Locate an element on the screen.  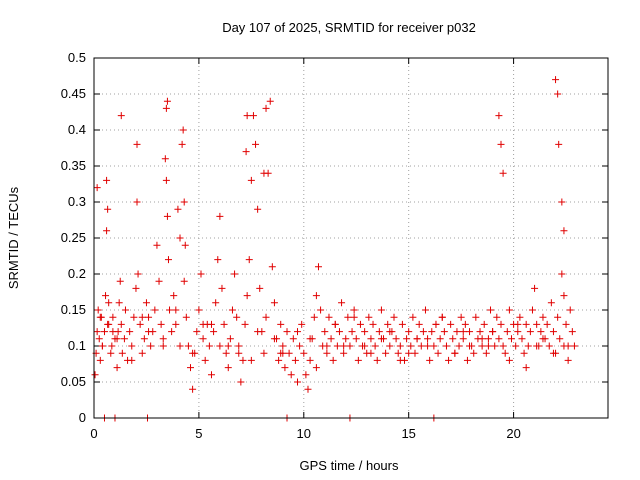
y-tick-label: 0.15 is located at coordinates (73, 309).